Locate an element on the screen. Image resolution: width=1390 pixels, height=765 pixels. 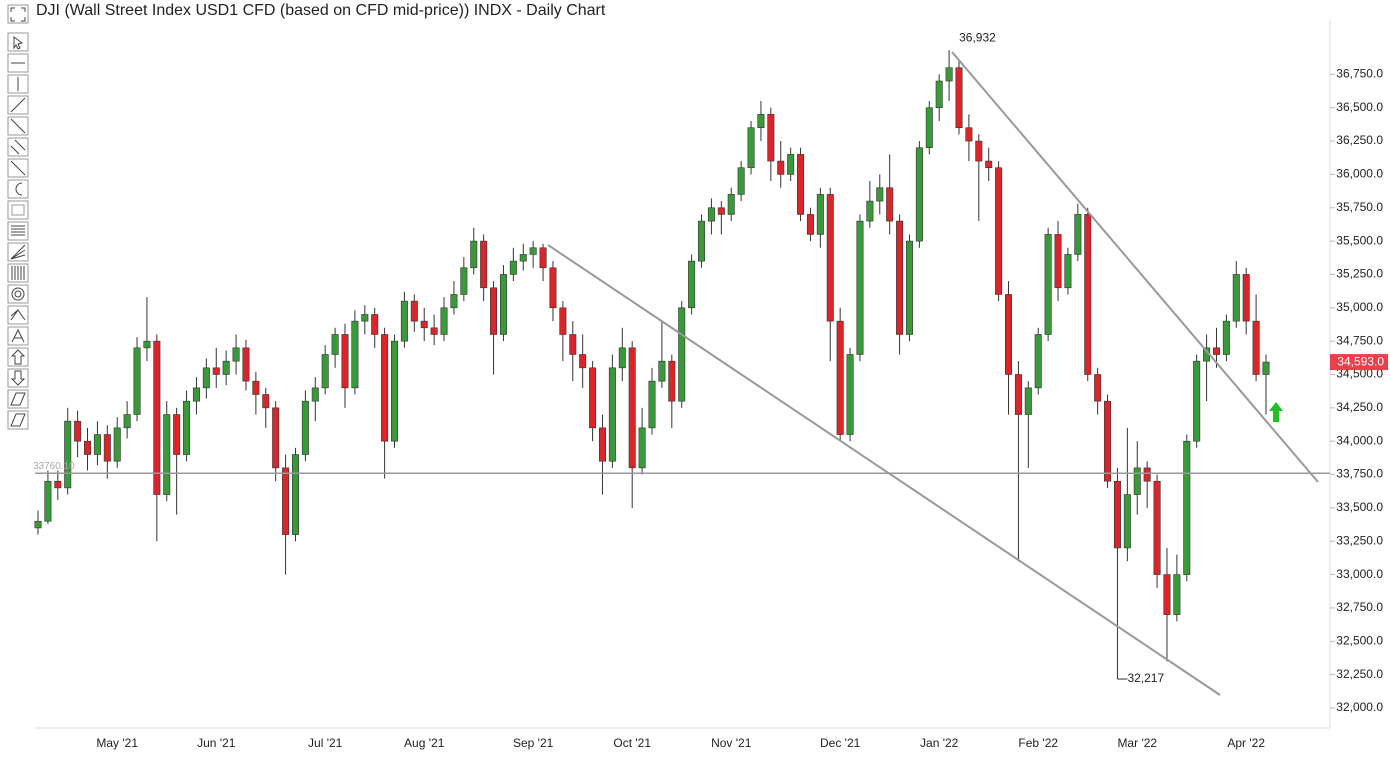
y-tick-label: 34,250.0 is located at coordinates (1359, 407).